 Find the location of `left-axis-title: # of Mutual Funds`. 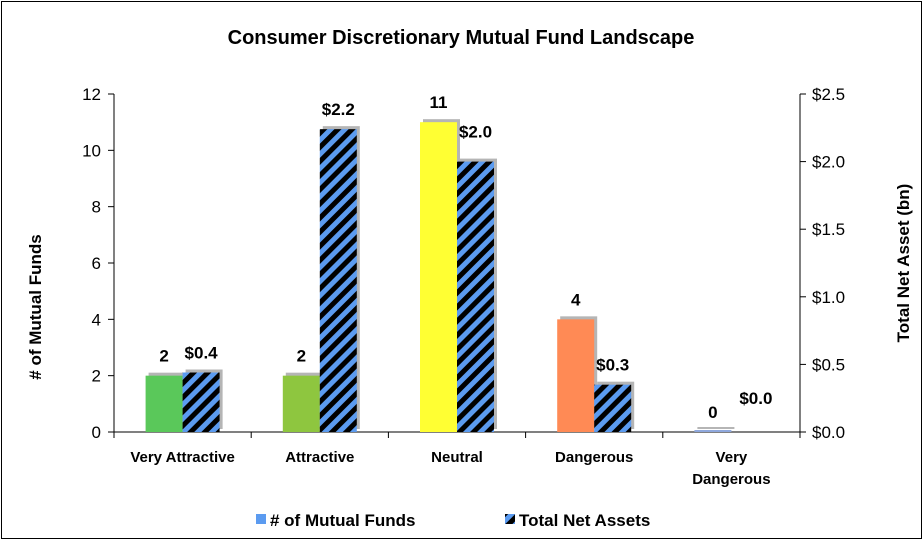

left-axis-title: # of Mutual Funds is located at coordinates (35, 306).